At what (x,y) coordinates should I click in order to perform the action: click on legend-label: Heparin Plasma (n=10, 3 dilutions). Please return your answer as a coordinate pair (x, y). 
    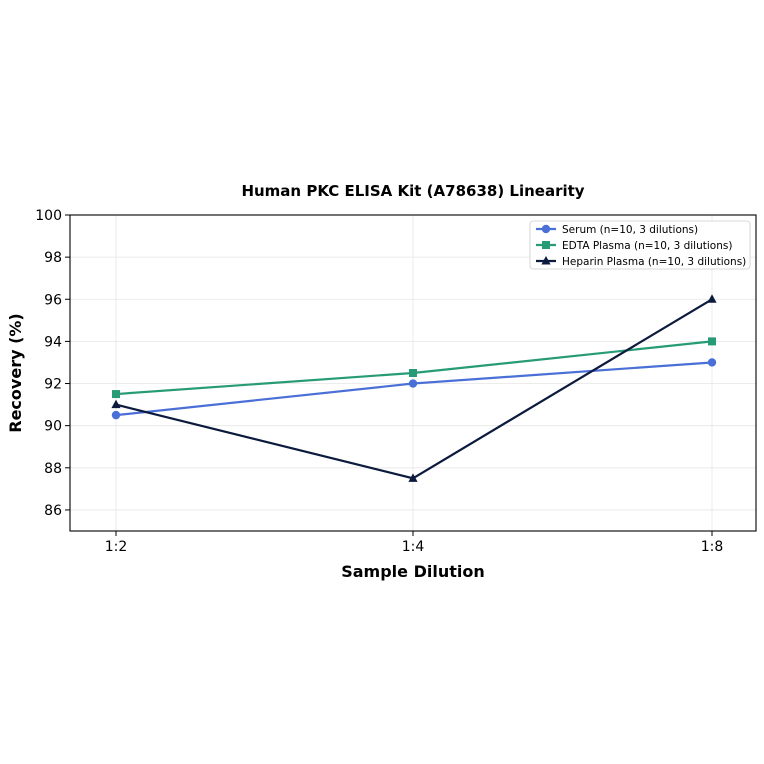
    Looking at the image, I should click on (654, 262).